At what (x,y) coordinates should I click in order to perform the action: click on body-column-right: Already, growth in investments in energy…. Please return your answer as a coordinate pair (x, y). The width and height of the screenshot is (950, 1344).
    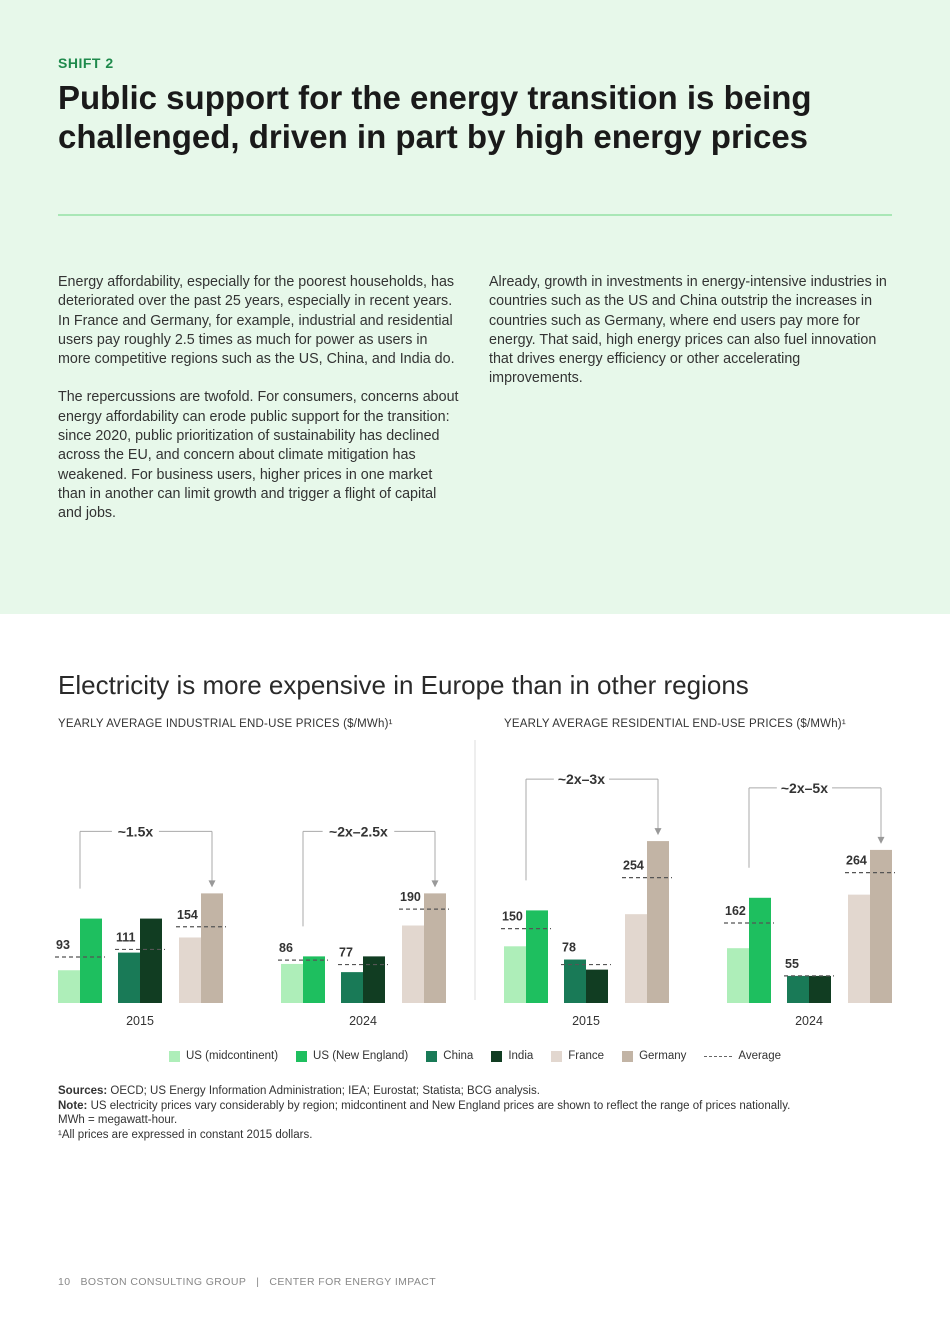
    Looking at the image, I should click on (691, 340).